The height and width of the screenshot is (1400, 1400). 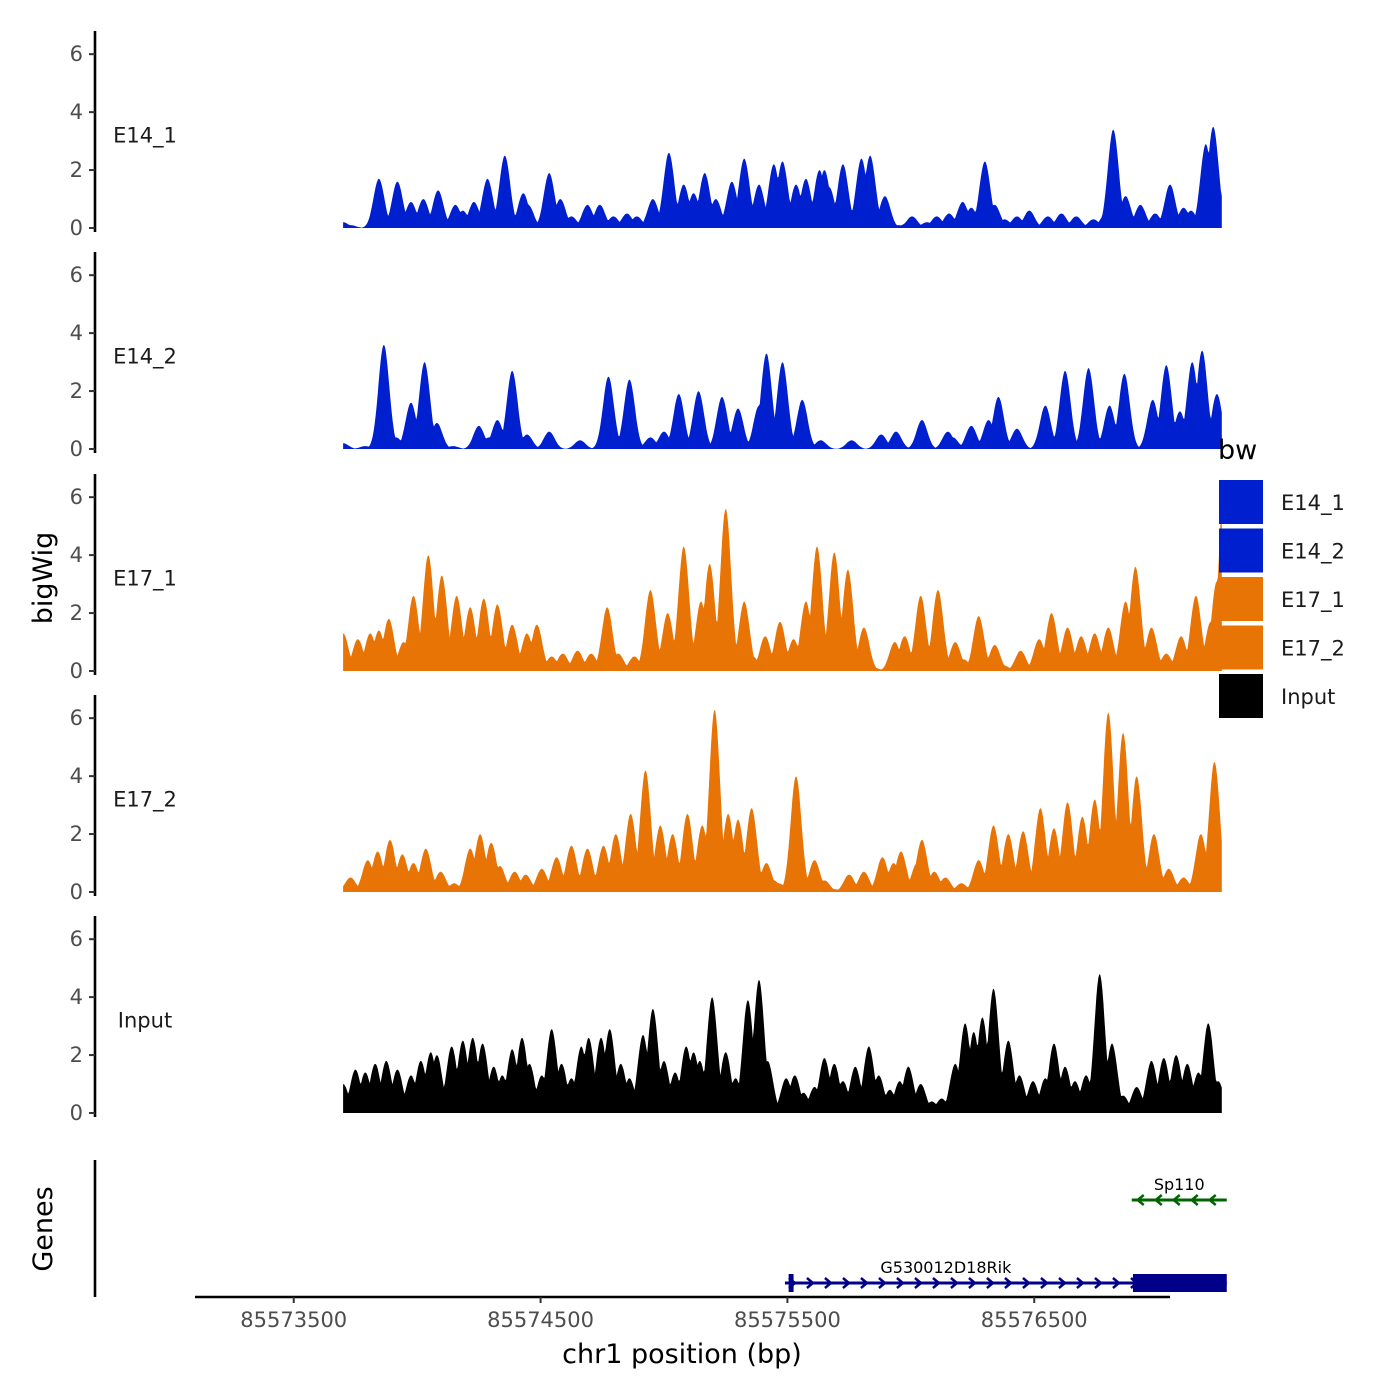 I want to click on legend-label: Input, so click(x=1308, y=697).